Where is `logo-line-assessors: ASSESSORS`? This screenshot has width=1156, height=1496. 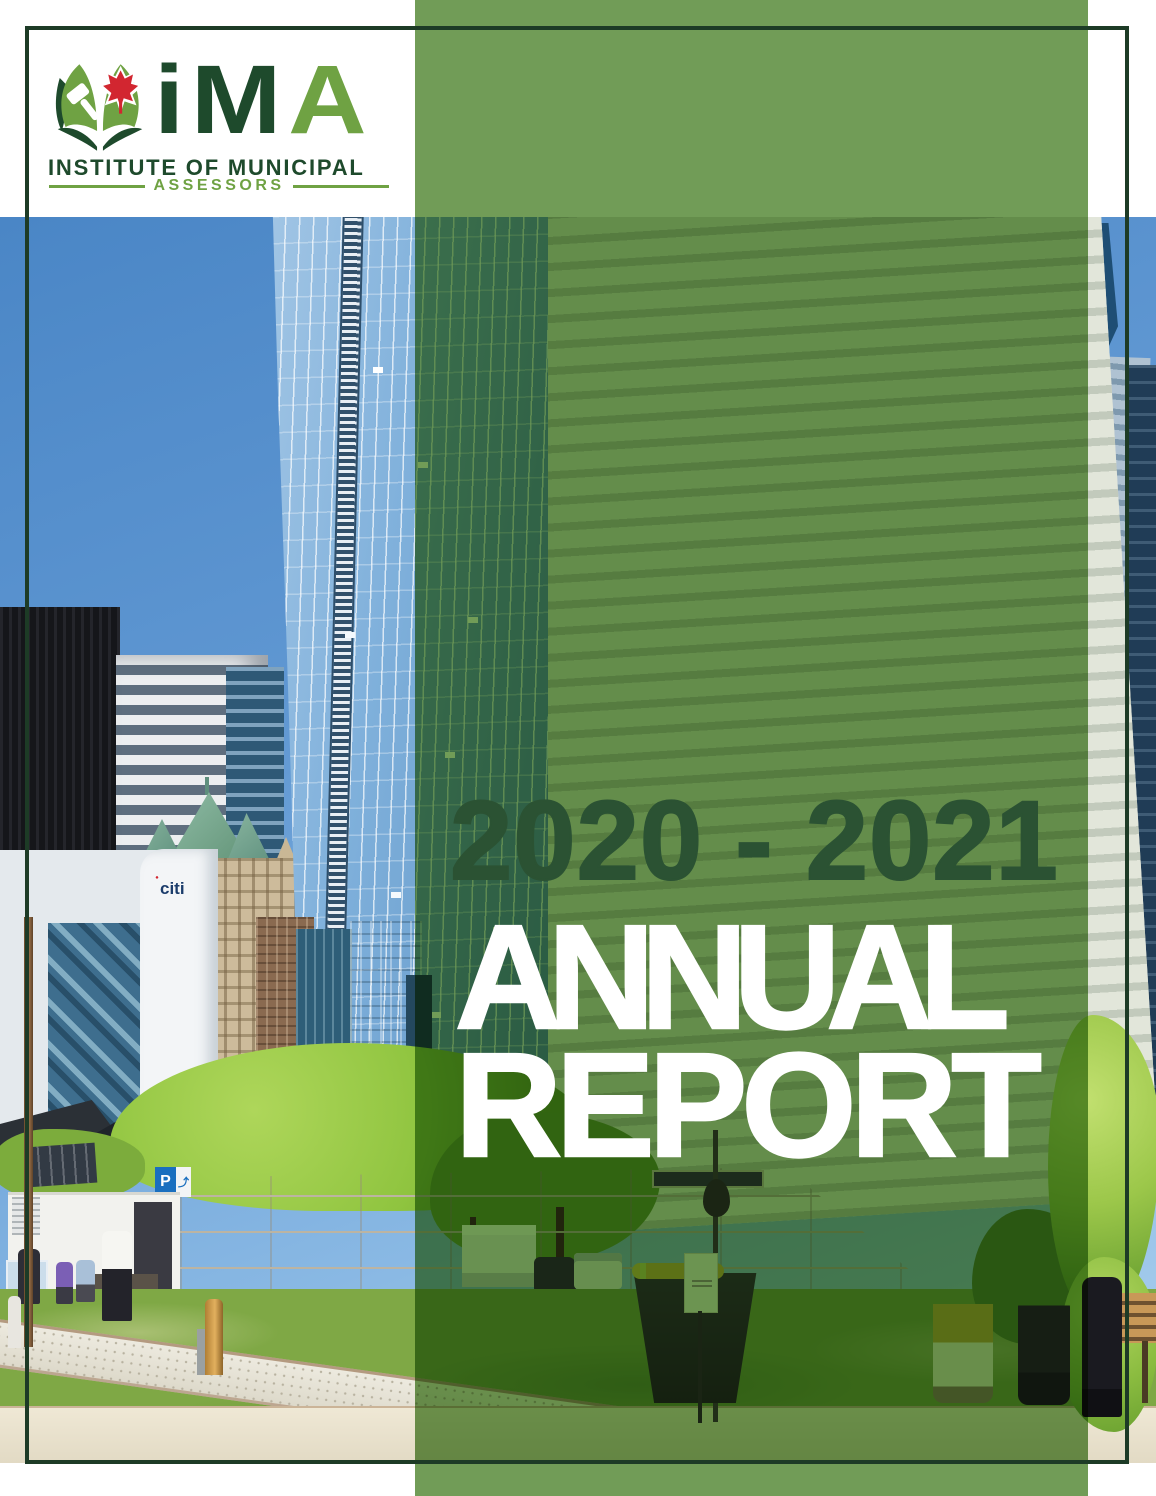 logo-line-assessors: ASSESSORS is located at coordinates (219, 185).